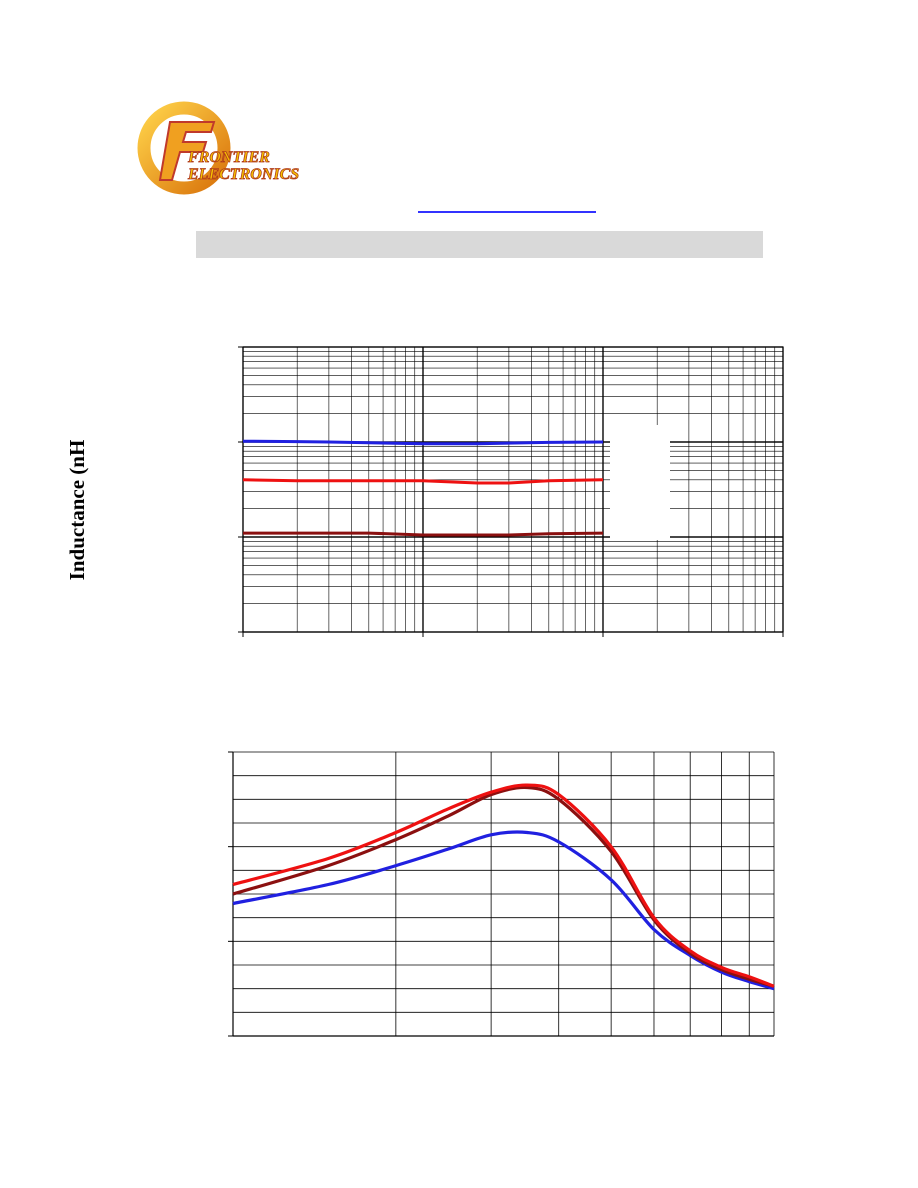 Image resolution: width=918 pixels, height=1188 pixels. What do you see at coordinates (243, 174) in the screenshot?
I see `logo-text-line2: ELECTRONICS` at bounding box center [243, 174].